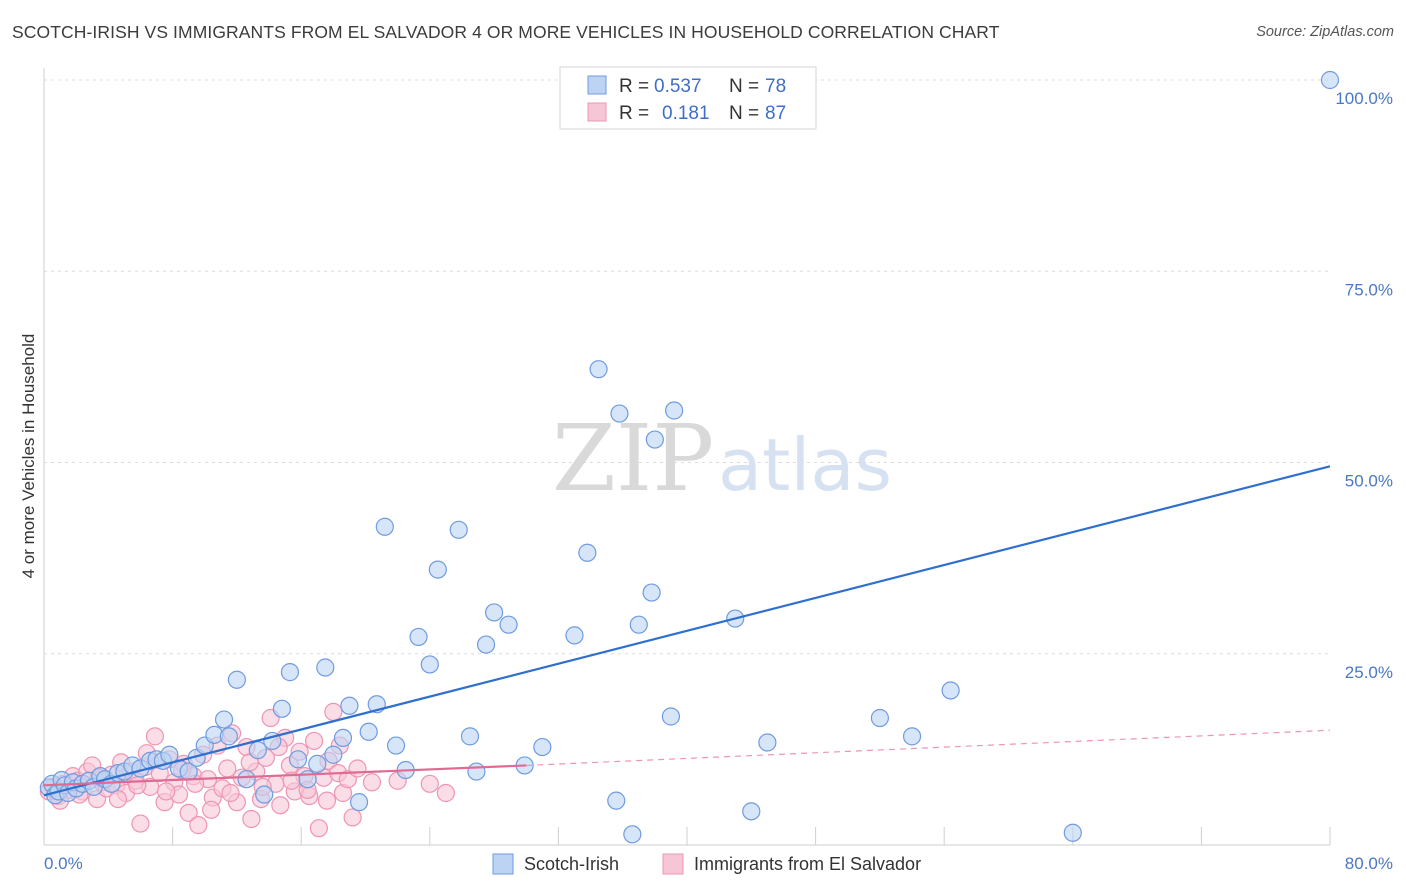 This screenshot has width=1406, height=892. I want to click on legend-r-value: 0.181, so click(686, 113).